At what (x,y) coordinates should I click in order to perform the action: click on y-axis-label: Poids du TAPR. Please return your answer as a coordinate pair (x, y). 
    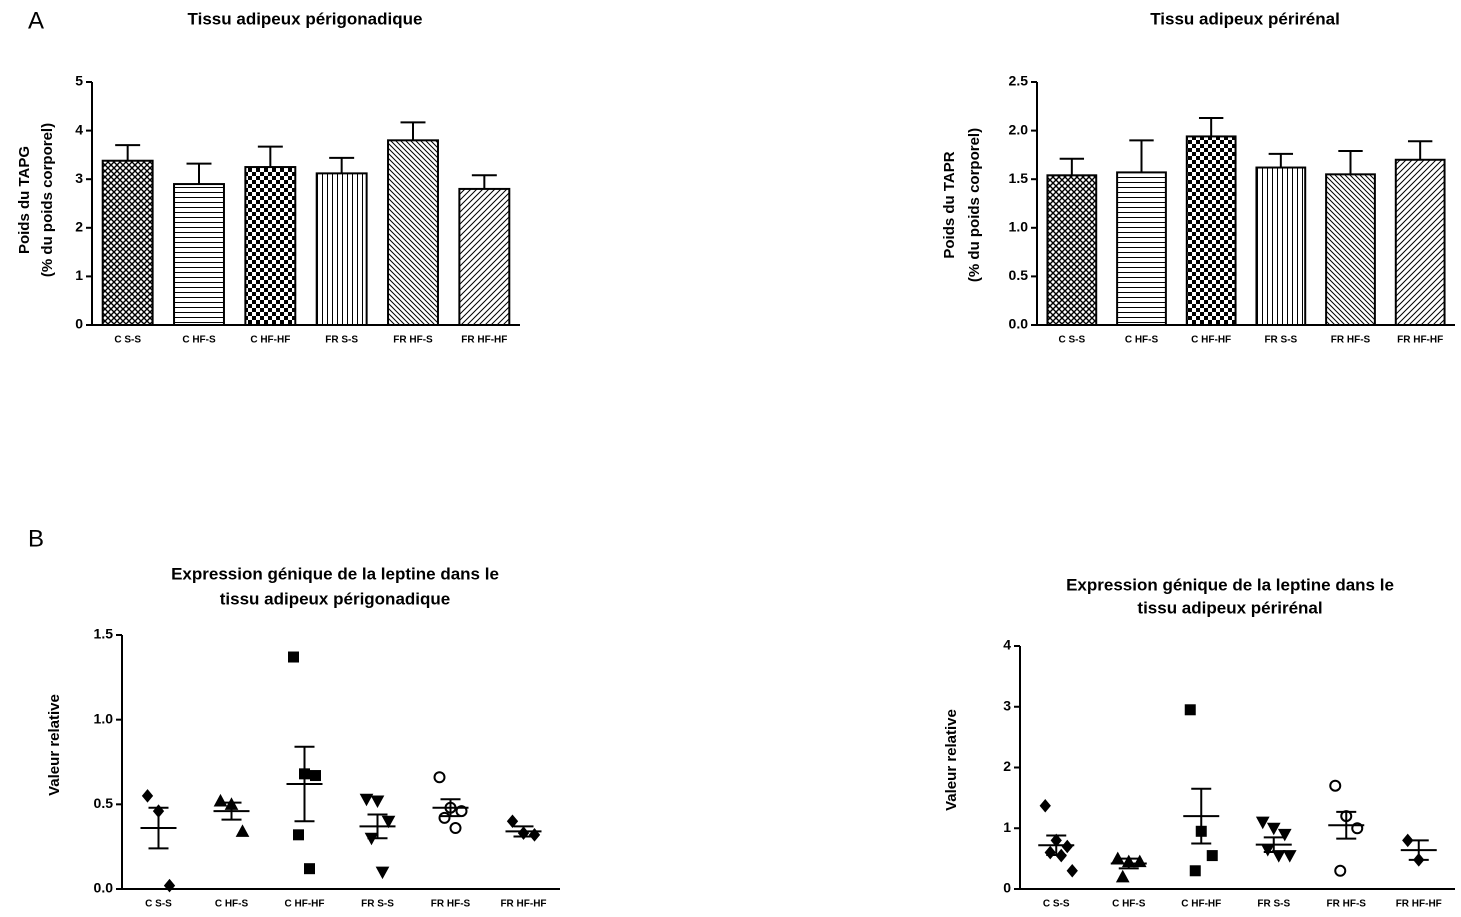
    Looking at the image, I should click on (949, 204).